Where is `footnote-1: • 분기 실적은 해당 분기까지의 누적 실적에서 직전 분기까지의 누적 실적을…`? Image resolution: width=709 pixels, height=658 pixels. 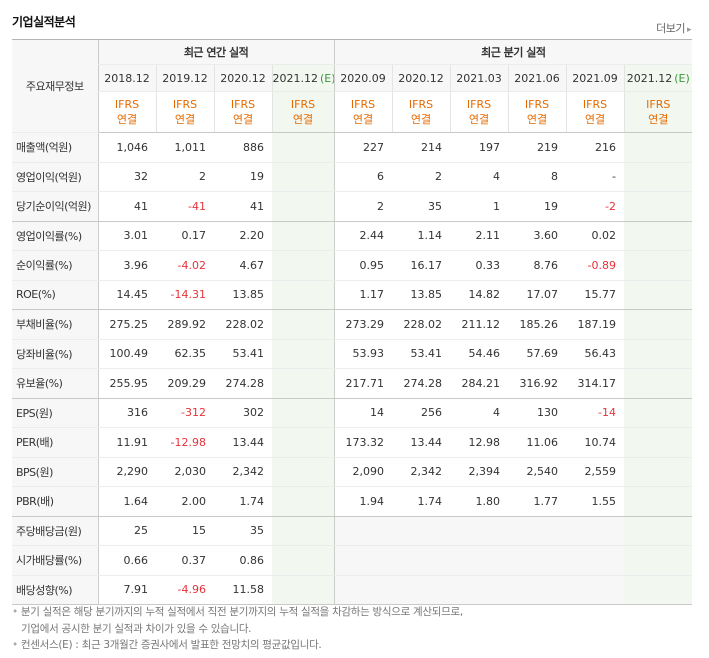 footnote-1: • 분기 실적은 해당 분기까지의 누적 실적에서 직전 분기까지의 누적 실적을… is located at coordinates (237, 612).